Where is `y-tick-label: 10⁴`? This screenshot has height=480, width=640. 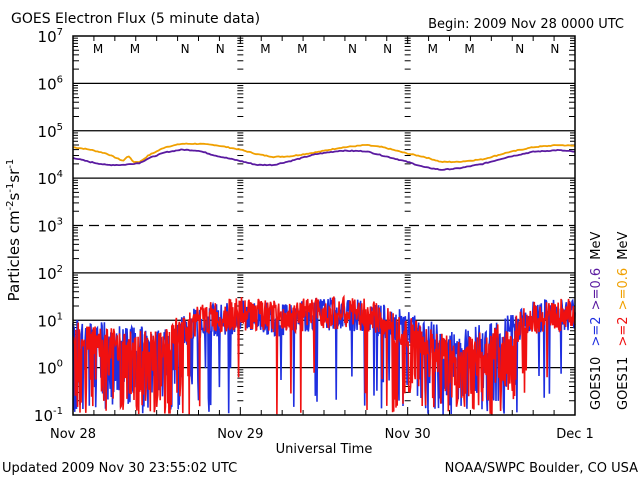 y-tick-label: 10⁴ is located at coordinates (50, 178).